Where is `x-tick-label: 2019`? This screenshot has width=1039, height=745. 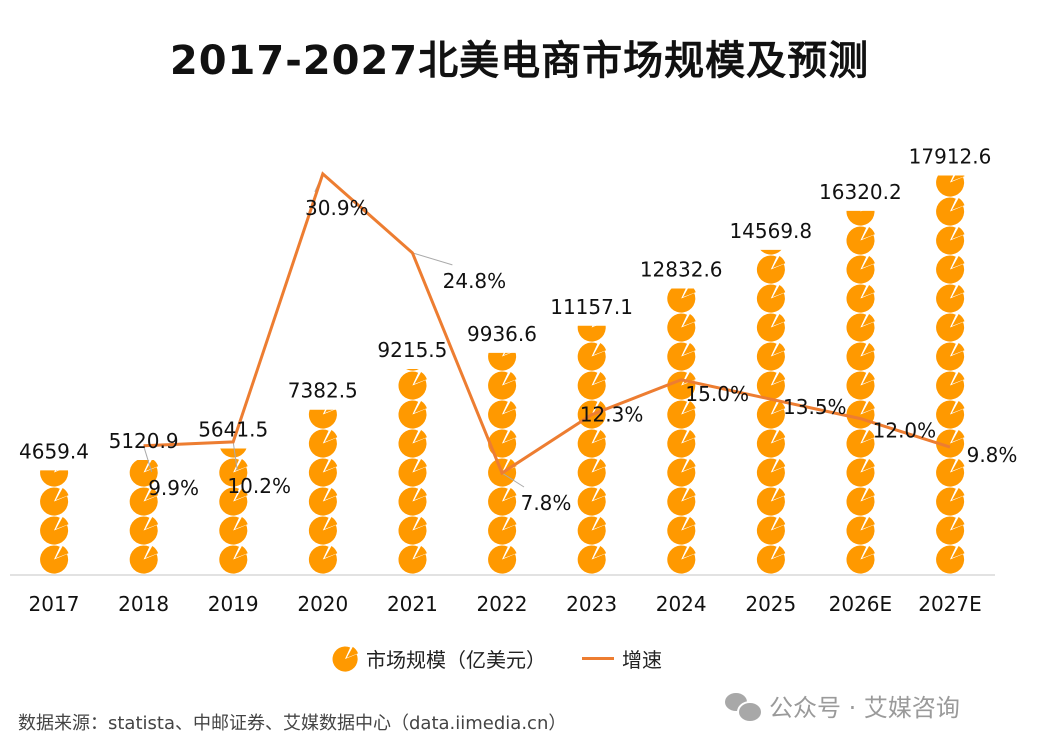
x-tick-label: 2019 is located at coordinates (233, 604).